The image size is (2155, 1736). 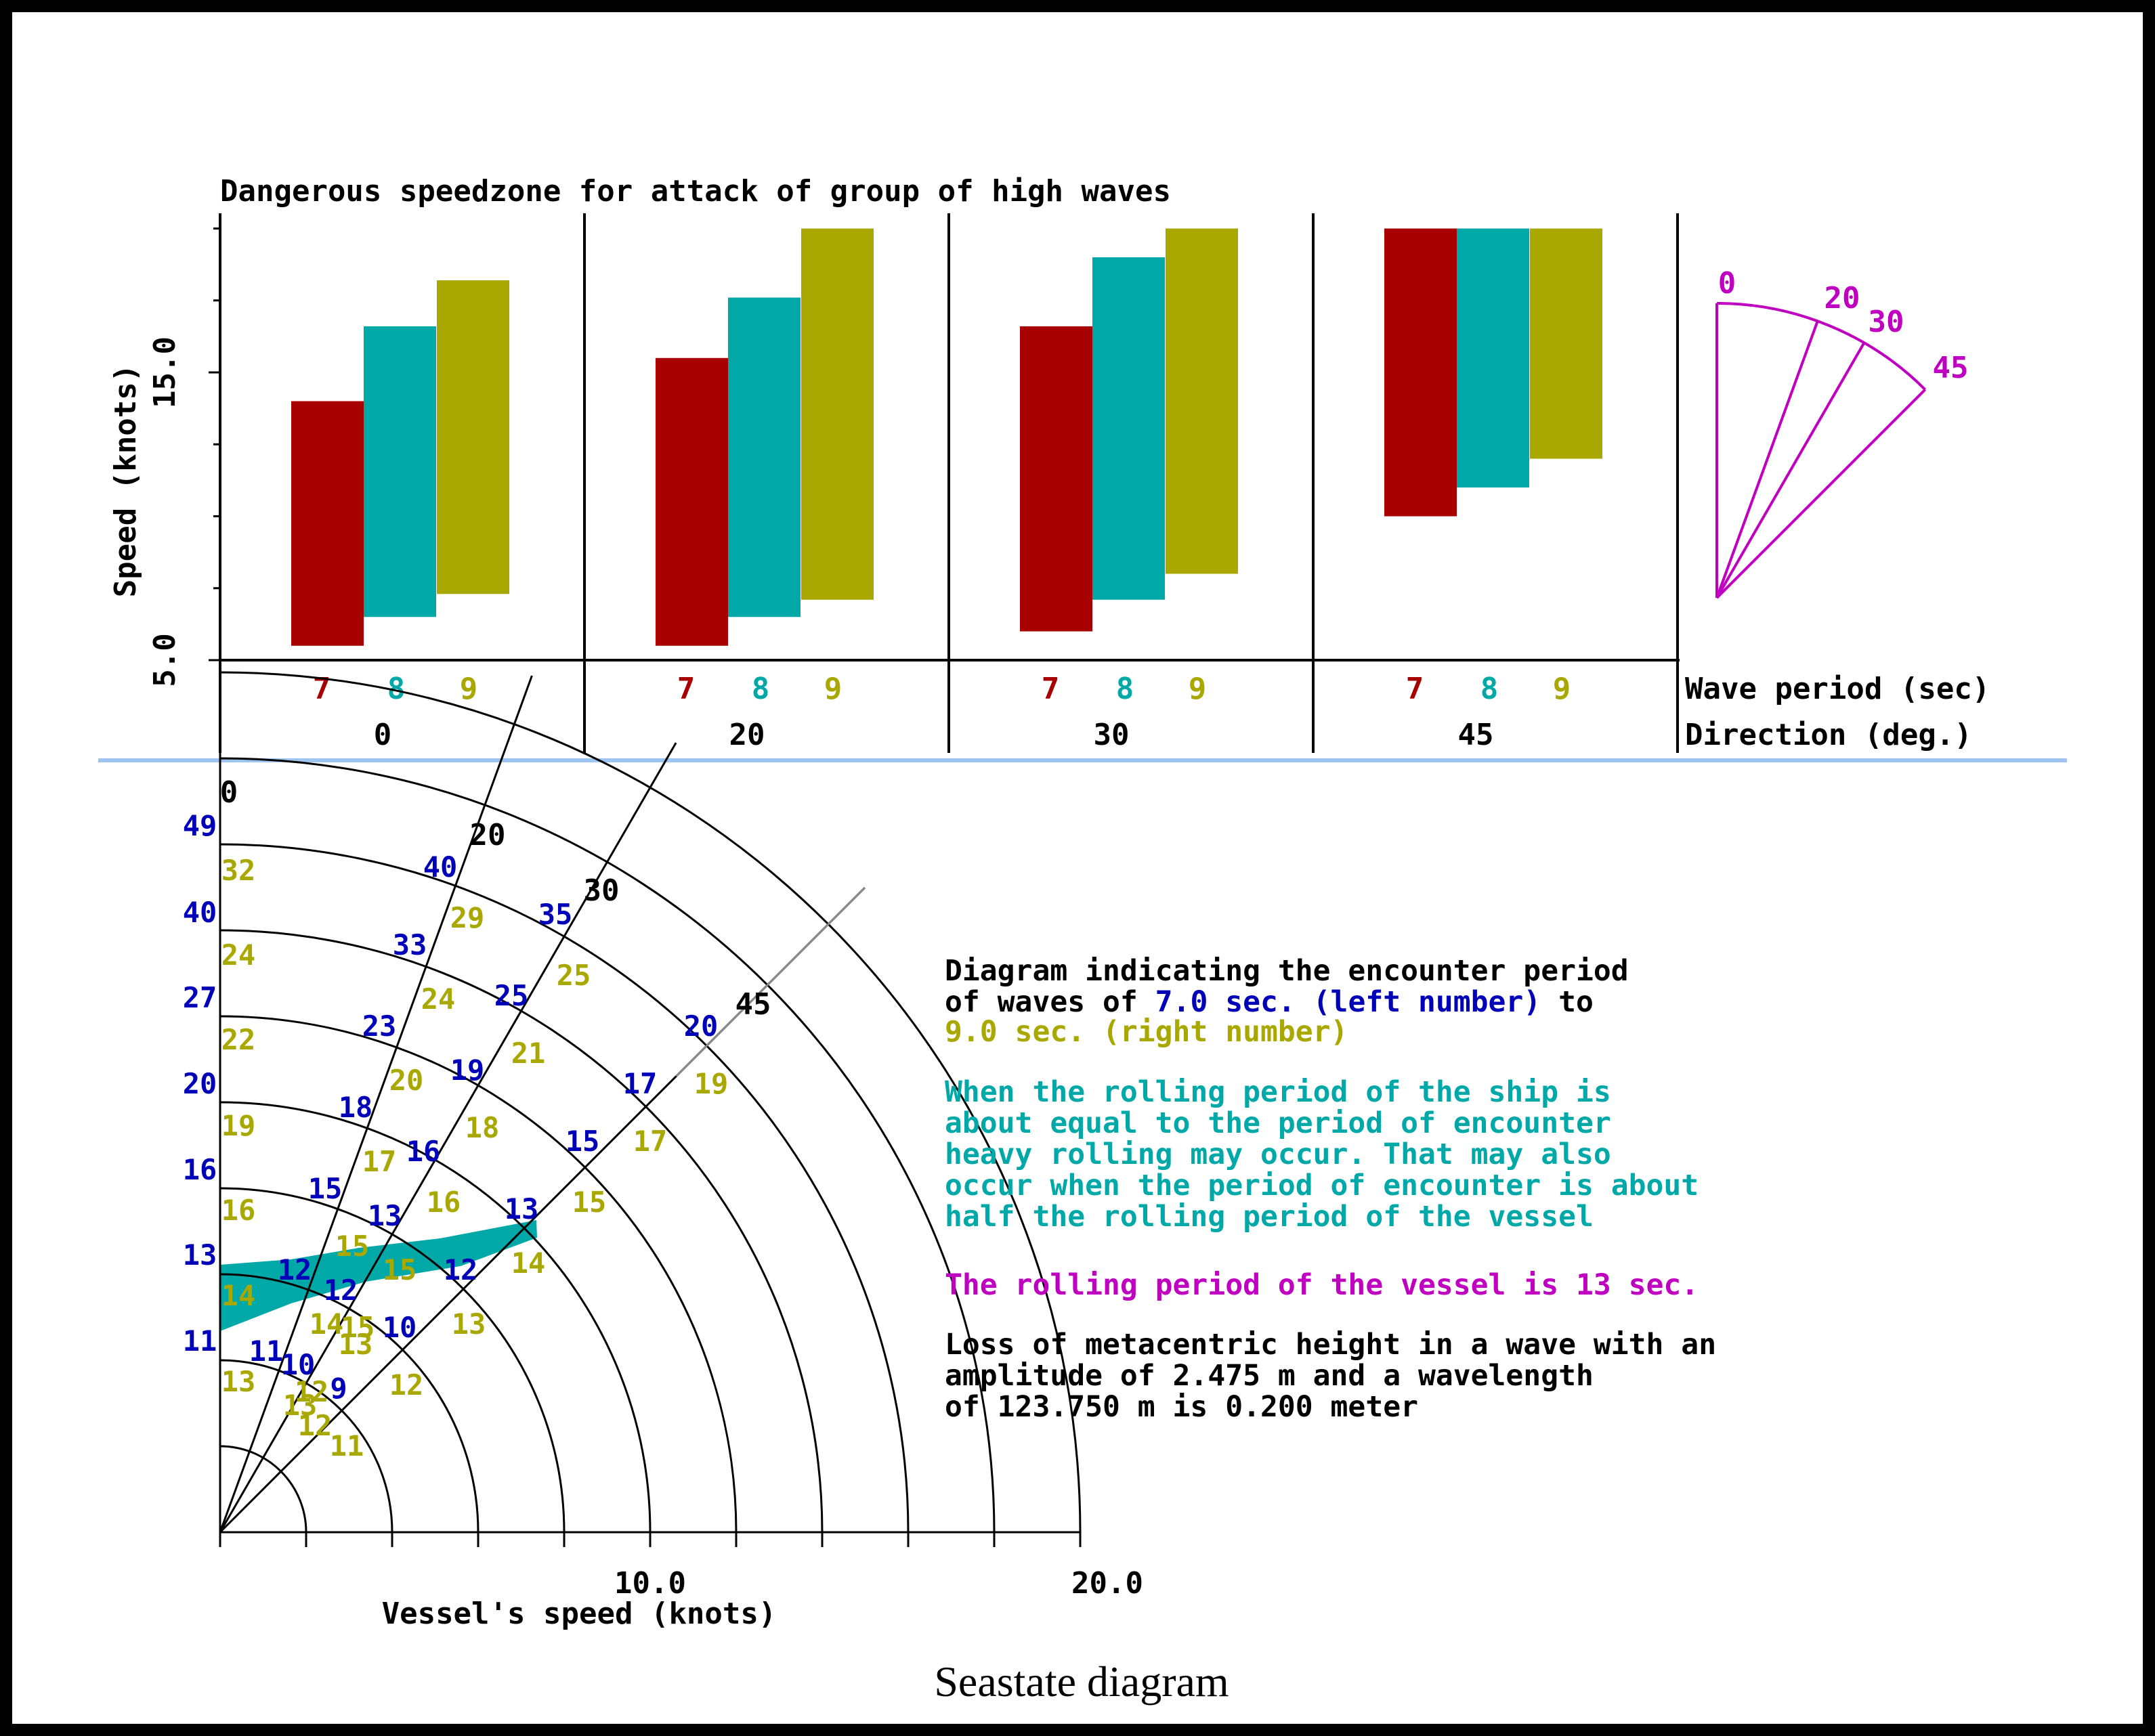 I want to click on bar-dir20-period8, so click(x=764, y=457).